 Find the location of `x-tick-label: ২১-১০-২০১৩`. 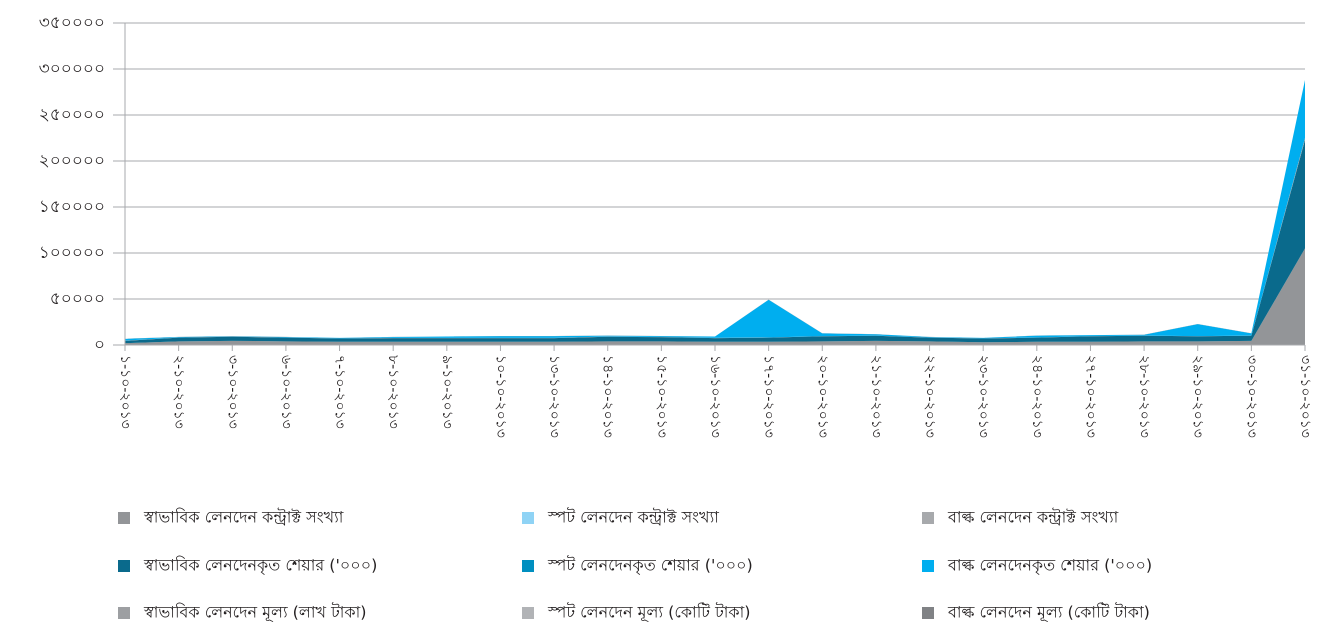

x-tick-label: ২১-১০-২০১৩ is located at coordinates (876, 396).